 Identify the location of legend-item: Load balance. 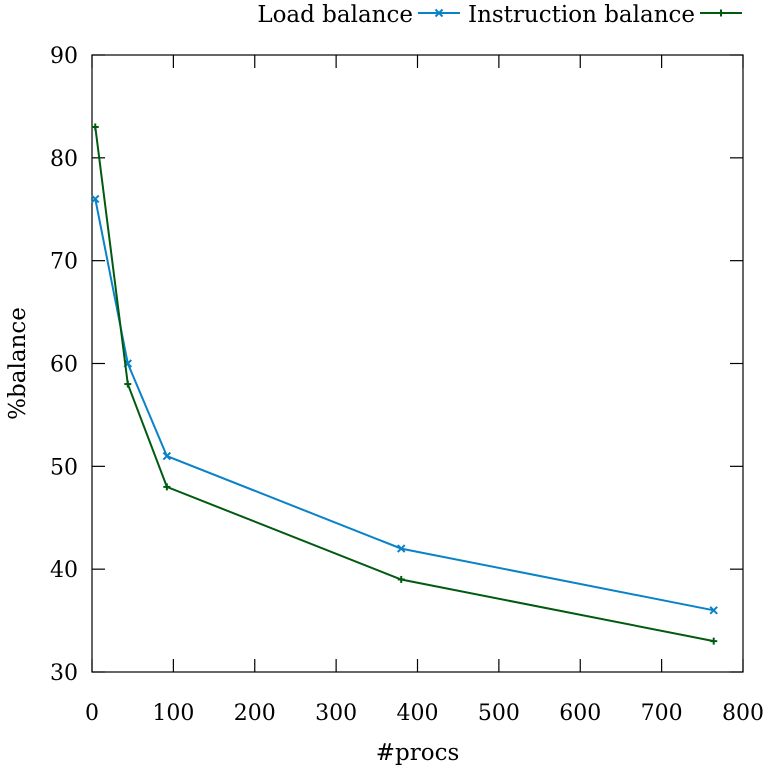
(358, 15).